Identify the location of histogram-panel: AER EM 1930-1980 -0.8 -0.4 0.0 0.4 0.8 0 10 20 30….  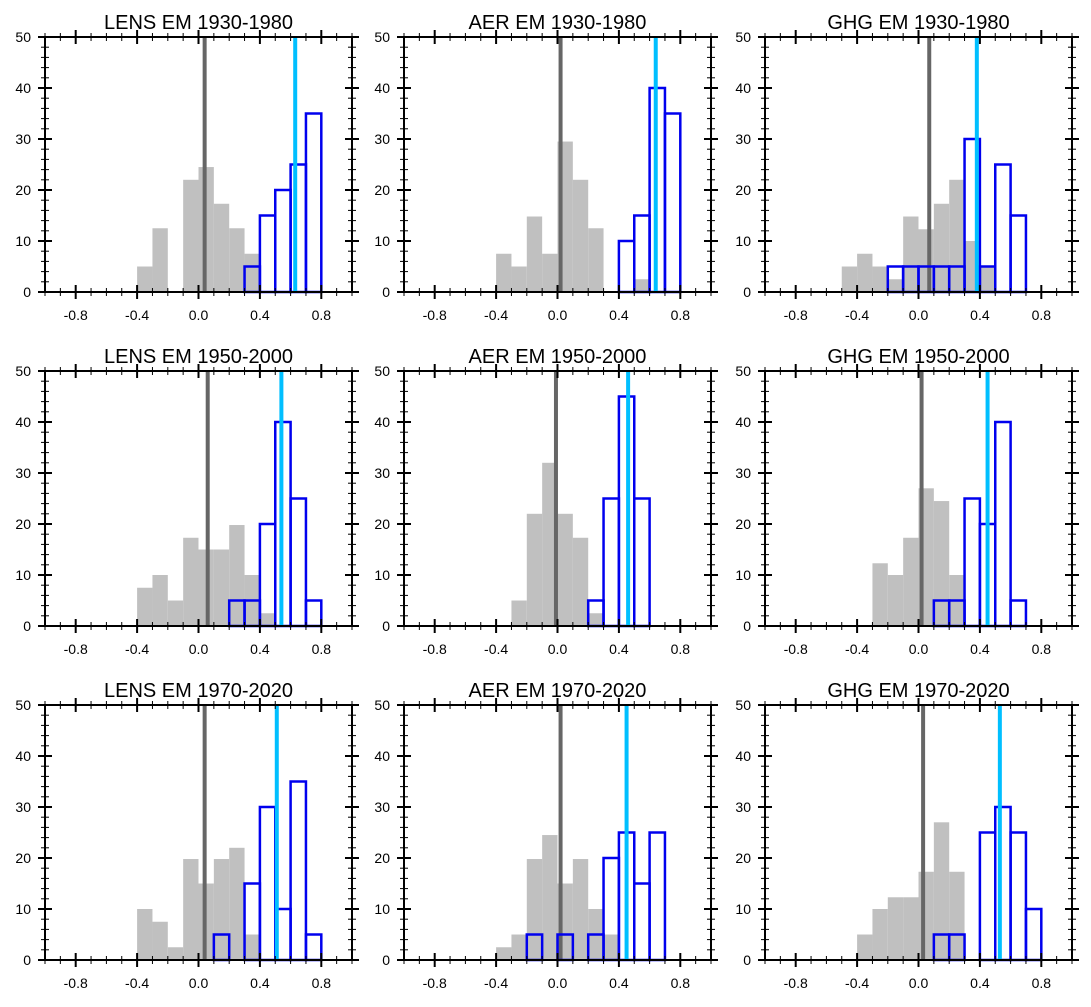
(546, 167).